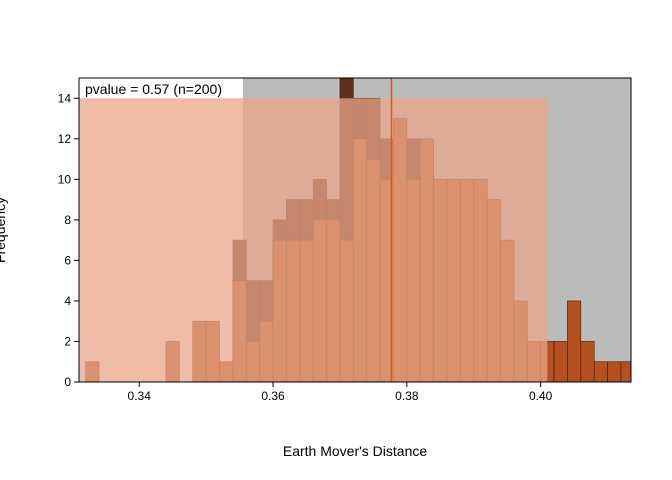 The height and width of the screenshot is (480, 672). I want to click on x-tick-label: 0.38, so click(407, 396).